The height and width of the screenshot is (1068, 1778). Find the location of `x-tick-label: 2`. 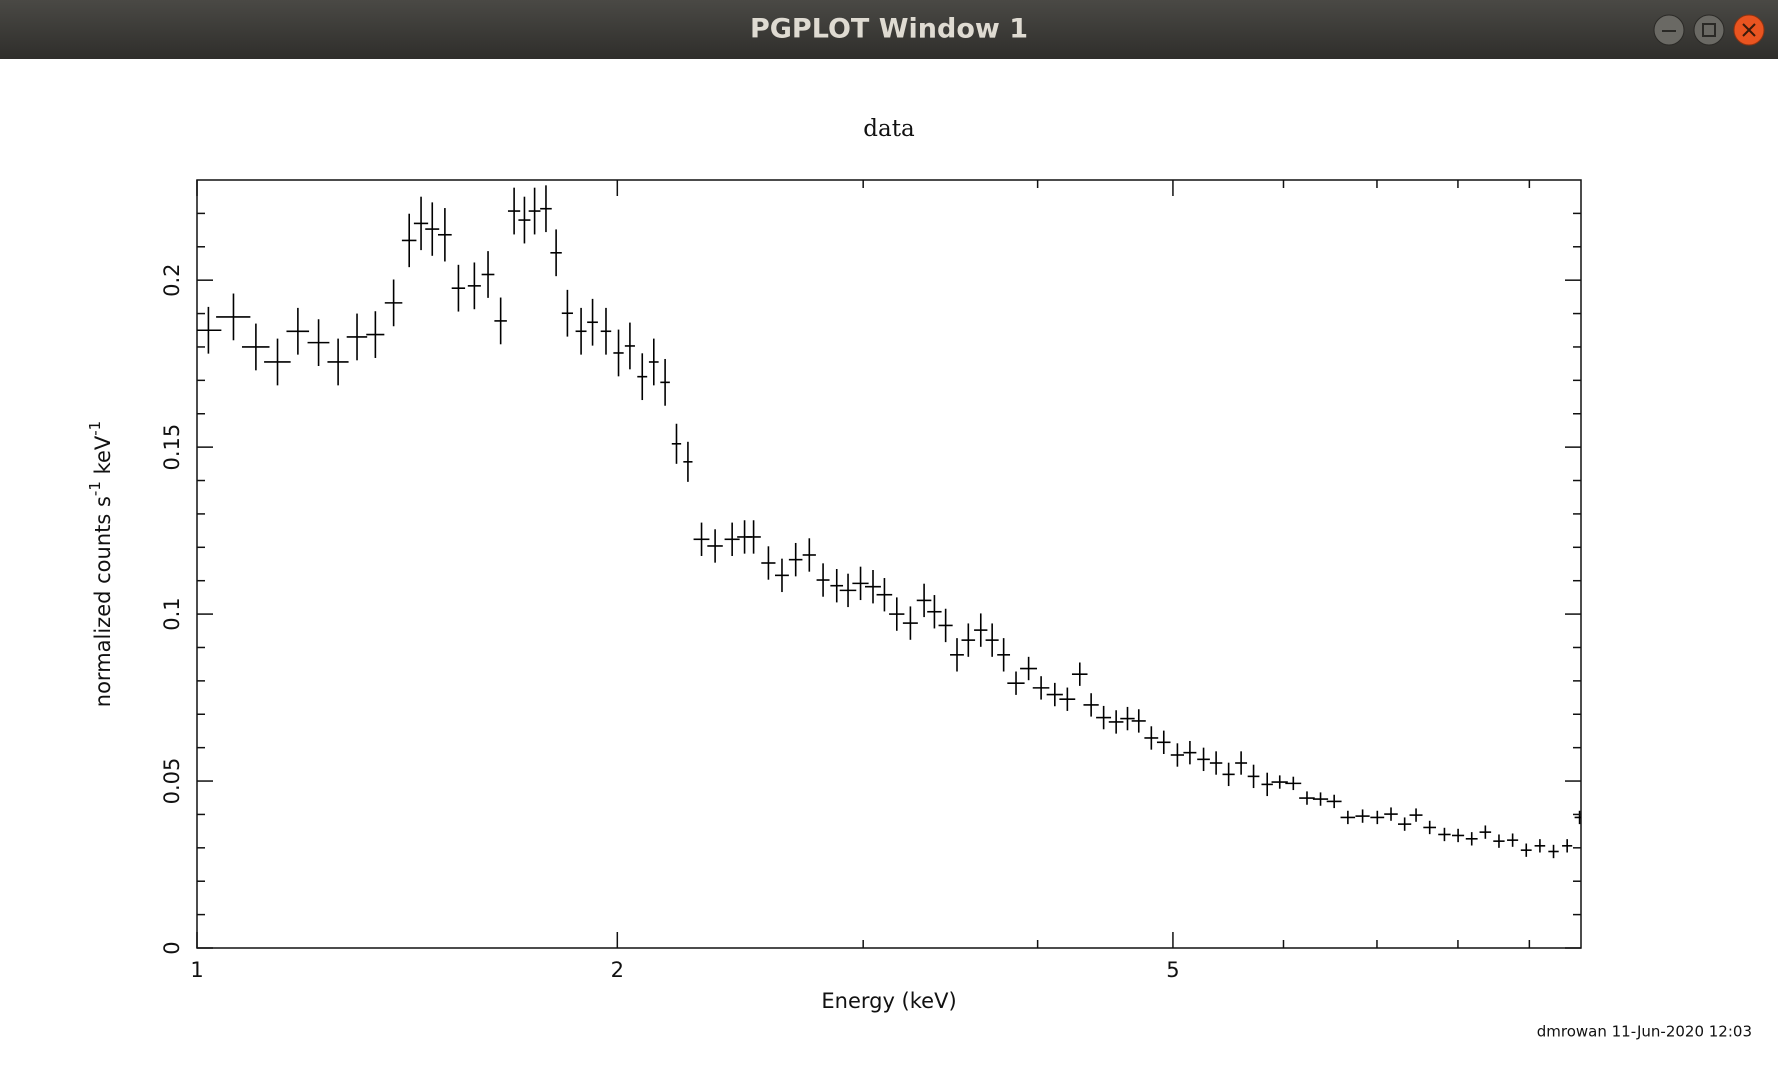

x-tick-label: 2 is located at coordinates (617, 970).